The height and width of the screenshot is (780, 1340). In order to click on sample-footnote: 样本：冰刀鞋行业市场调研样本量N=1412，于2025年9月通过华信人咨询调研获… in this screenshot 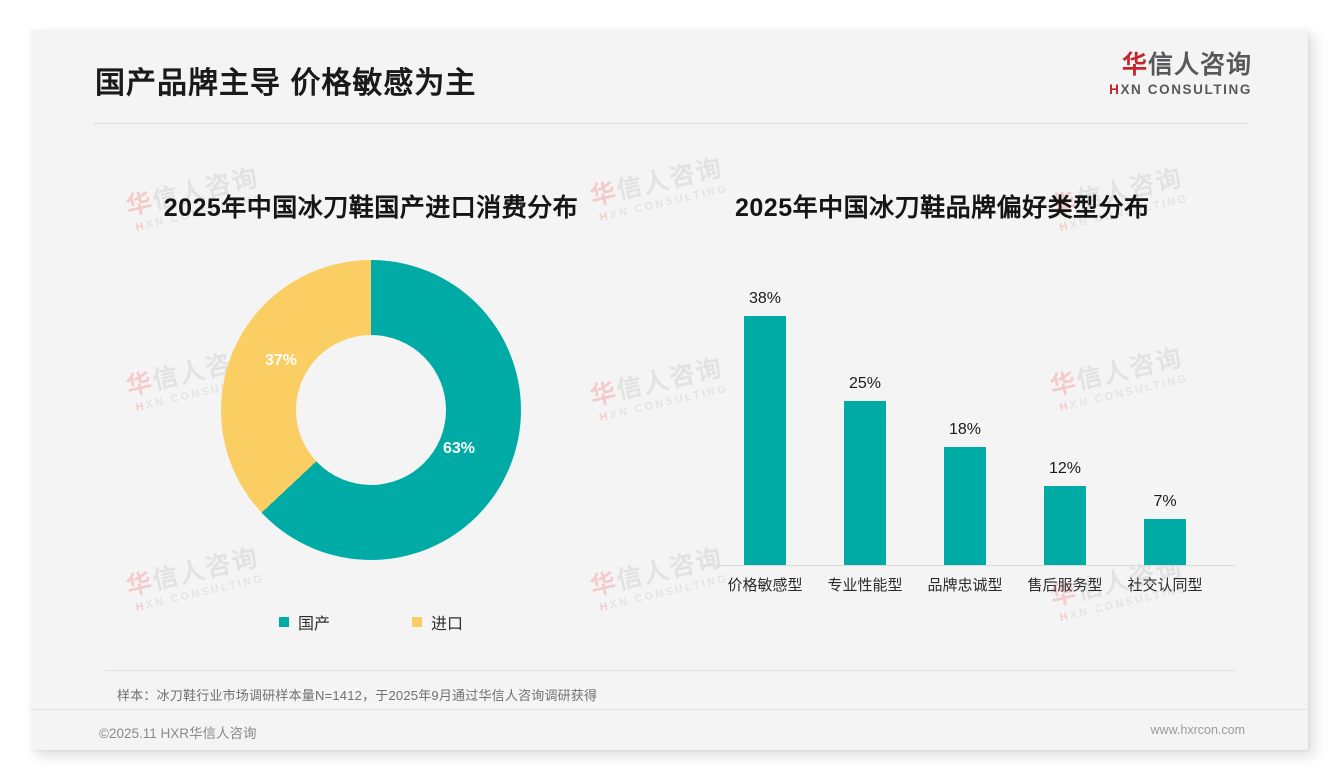, I will do `click(357, 695)`.